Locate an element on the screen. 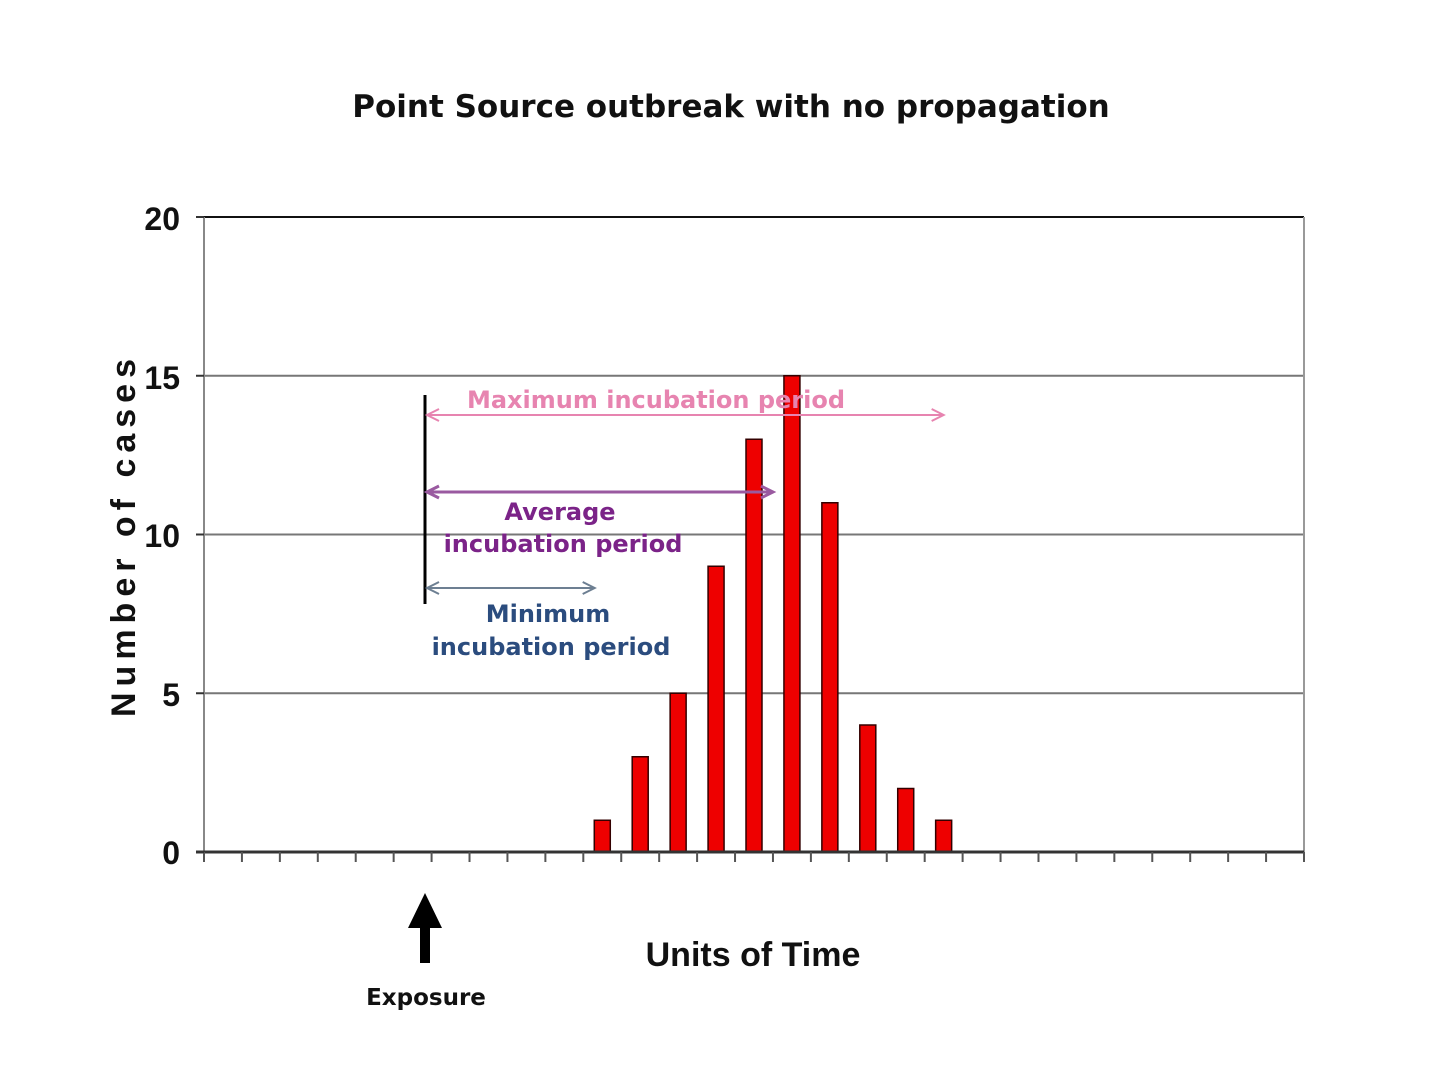  x-axis-label: Units of Time is located at coordinates (753, 955).